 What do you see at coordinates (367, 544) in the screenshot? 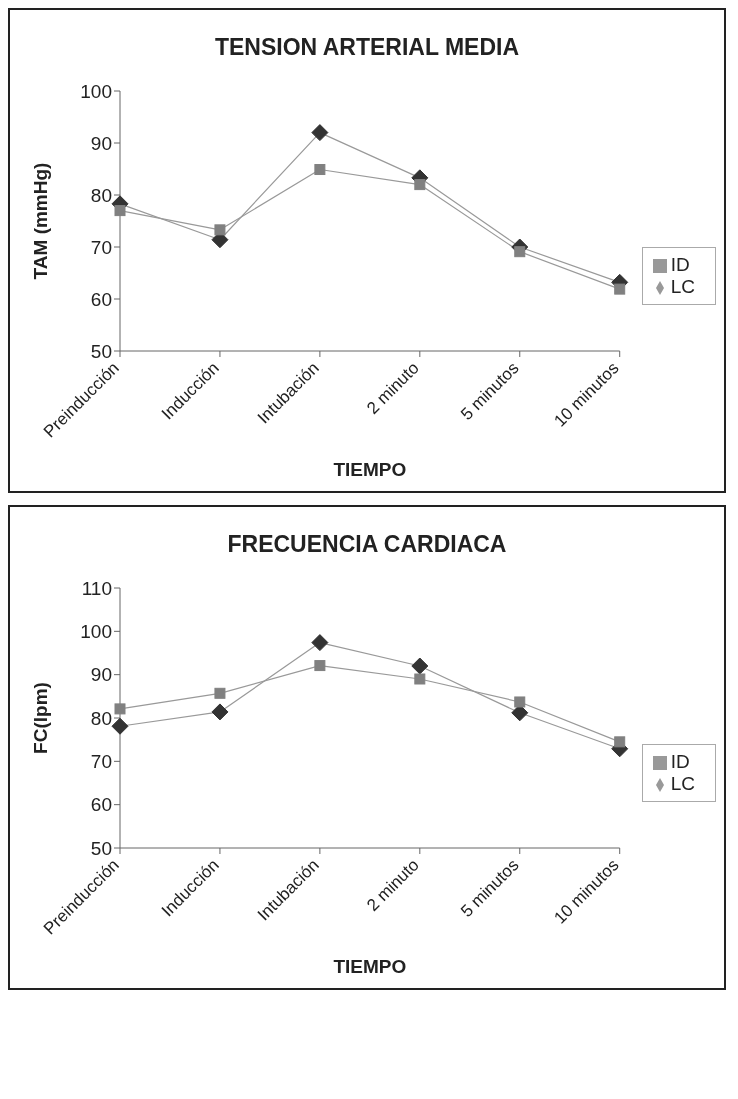
I see `chart-title: FRECUENCIA CARDIACA` at bounding box center [367, 544].